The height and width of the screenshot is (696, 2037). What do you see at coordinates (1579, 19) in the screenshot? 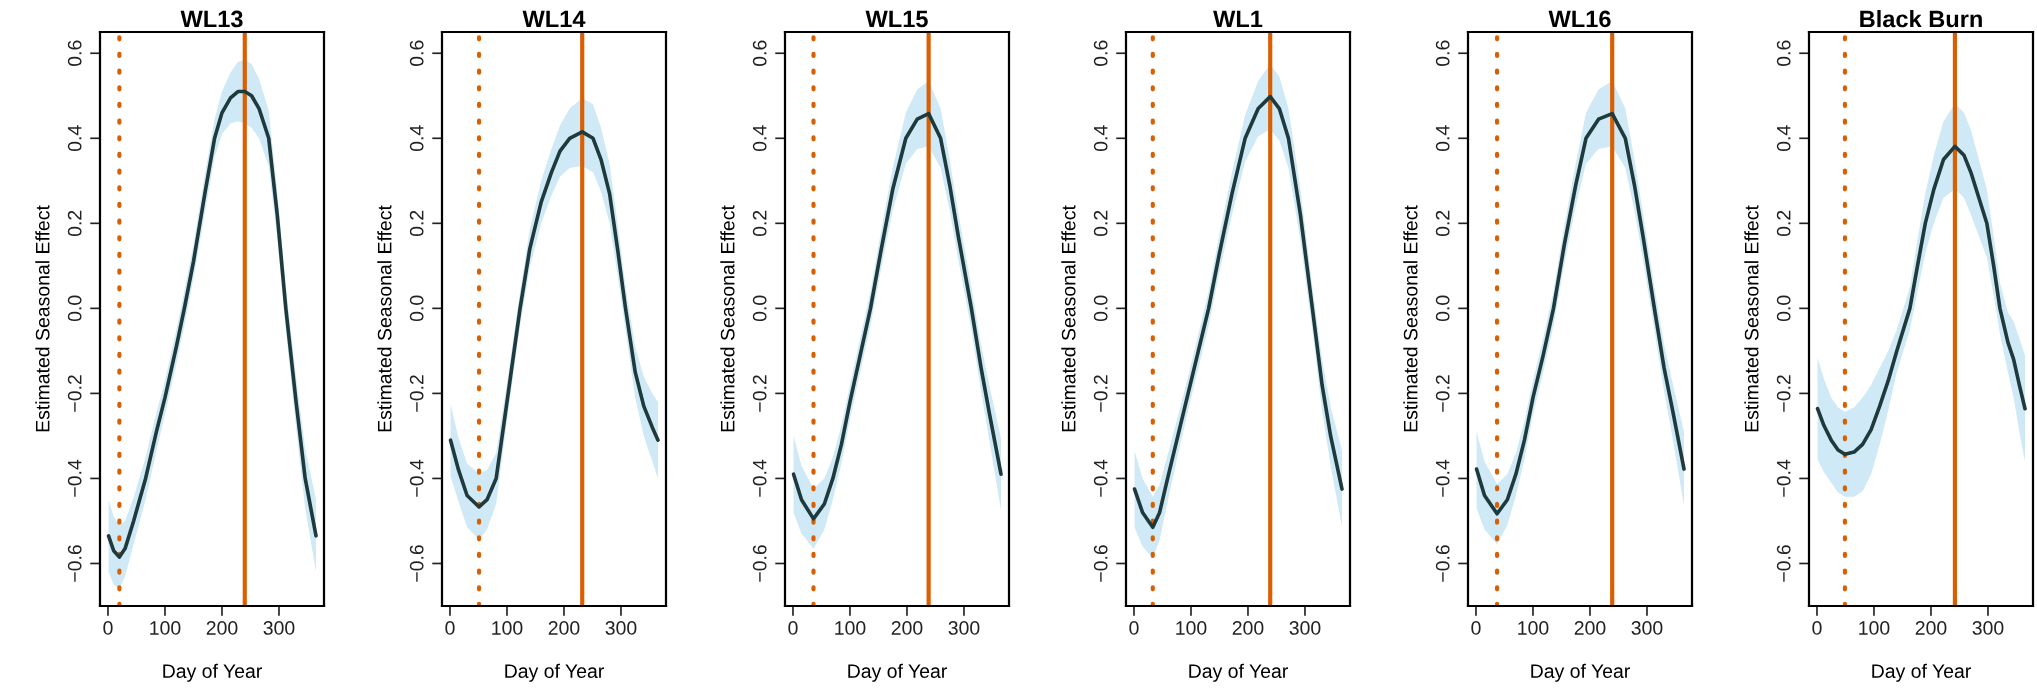
I see `chart-title: WL16` at bounding box center [1579, 19].